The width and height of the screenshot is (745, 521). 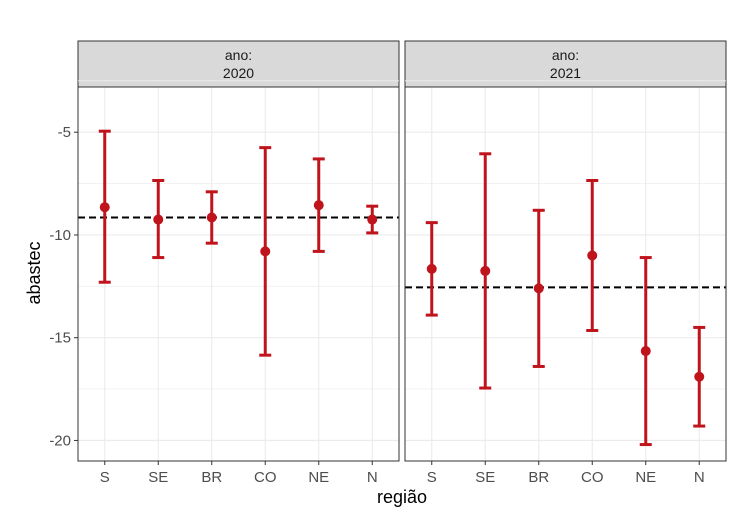 I want to click on y-tick-label: -15, so click(x=60, y=338).